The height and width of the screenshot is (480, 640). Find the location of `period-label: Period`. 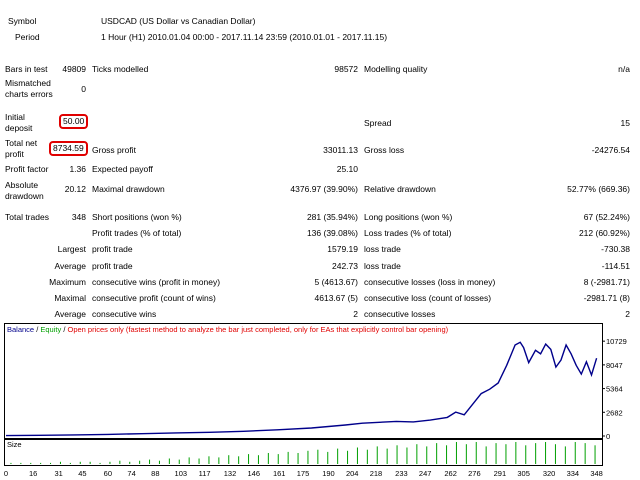

period-label: Period is located at coordinates (27, 37).